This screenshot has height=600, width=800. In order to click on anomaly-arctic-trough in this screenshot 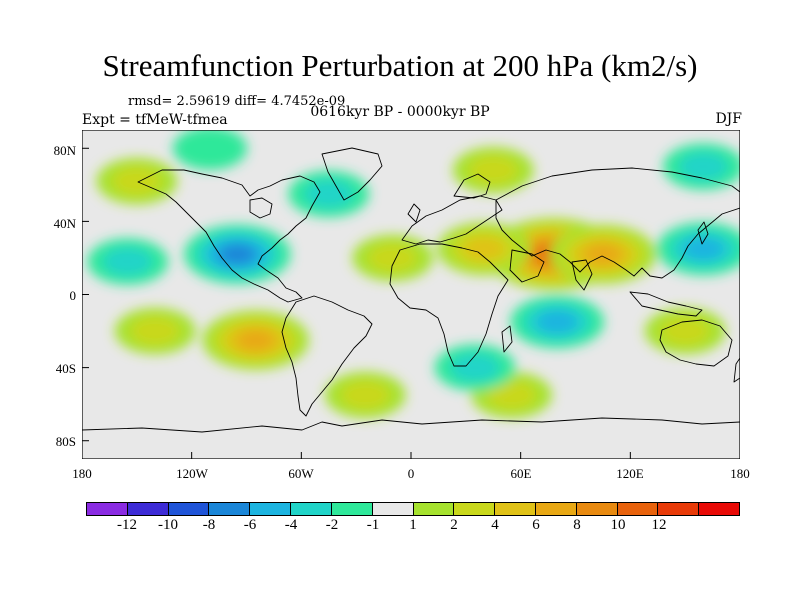, I will do `click(210, 150)`.